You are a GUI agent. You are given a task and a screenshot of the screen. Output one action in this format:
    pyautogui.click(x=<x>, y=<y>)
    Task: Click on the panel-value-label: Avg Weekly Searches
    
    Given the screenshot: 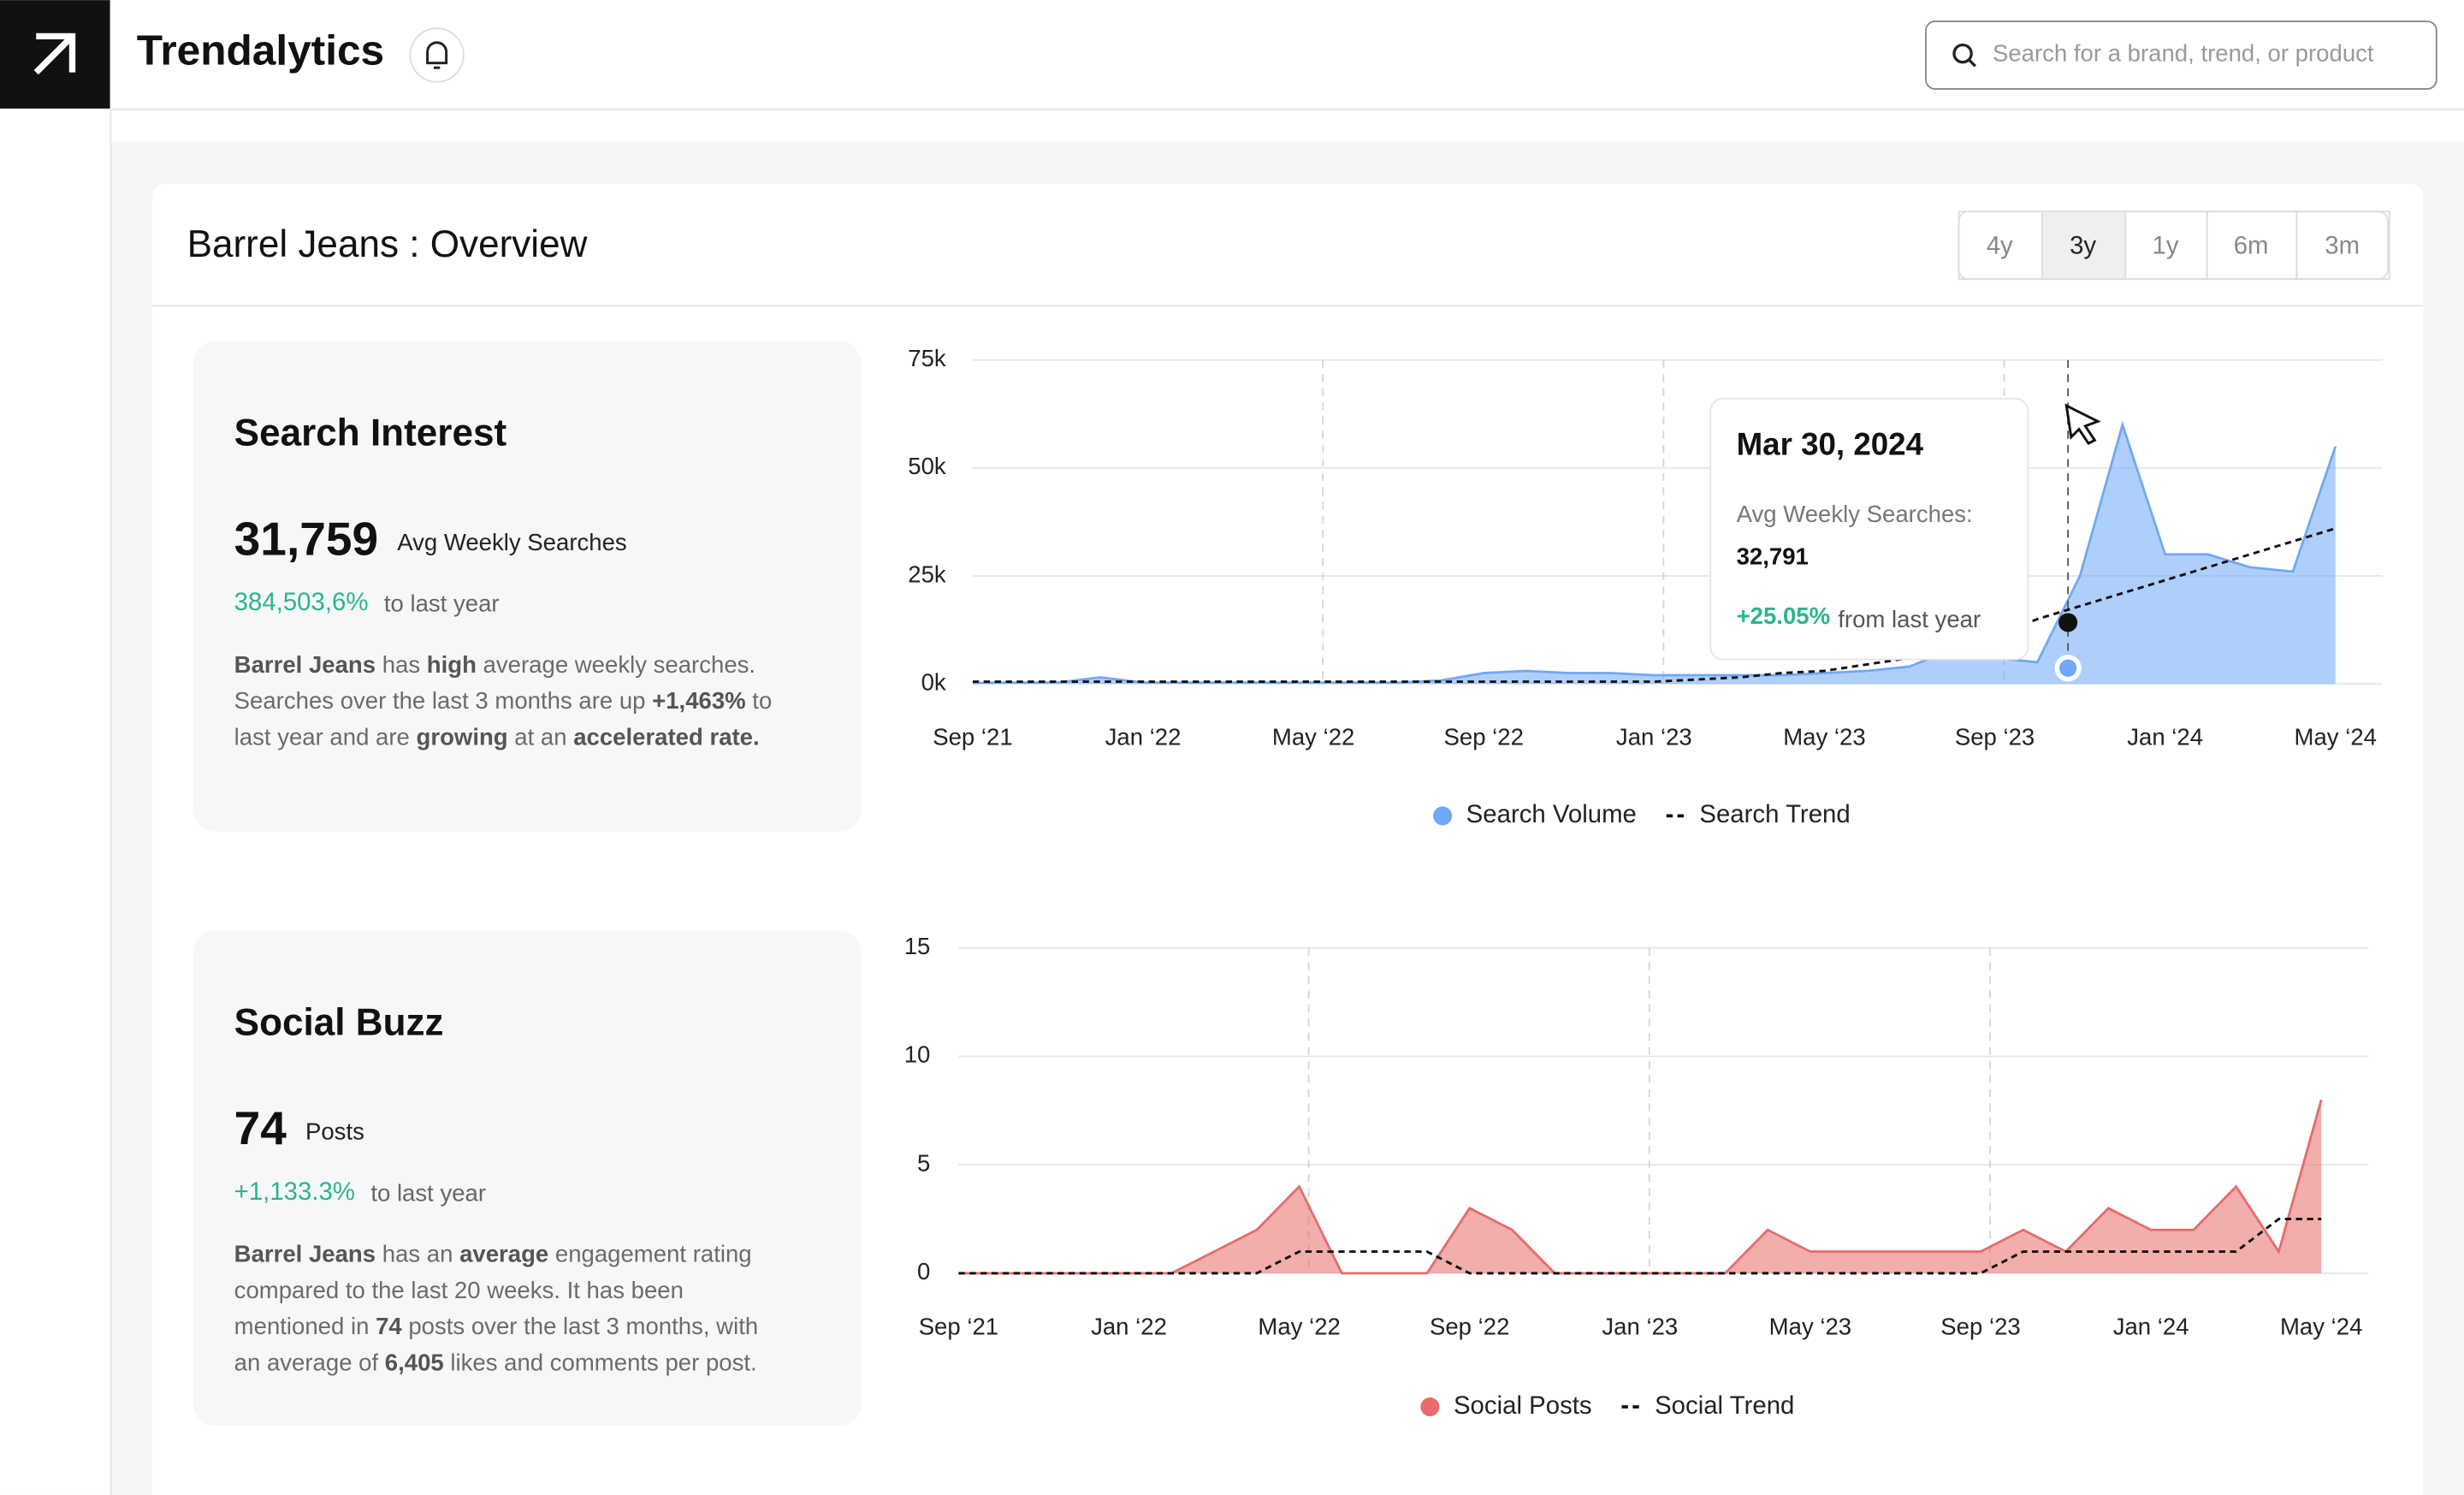 What is the action you would take?
    pyautogui.click(x=511, y=542)
    